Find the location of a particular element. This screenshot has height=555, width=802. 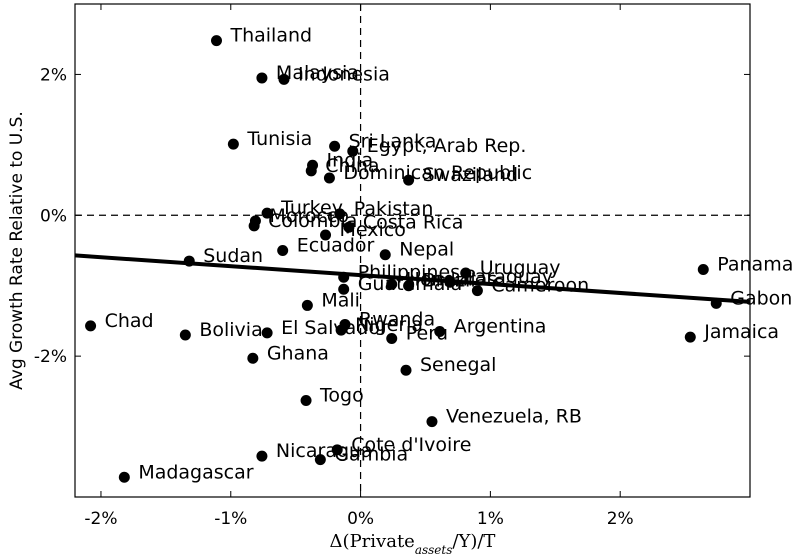

point-label: Gabon is located at coordinates (761, 298).